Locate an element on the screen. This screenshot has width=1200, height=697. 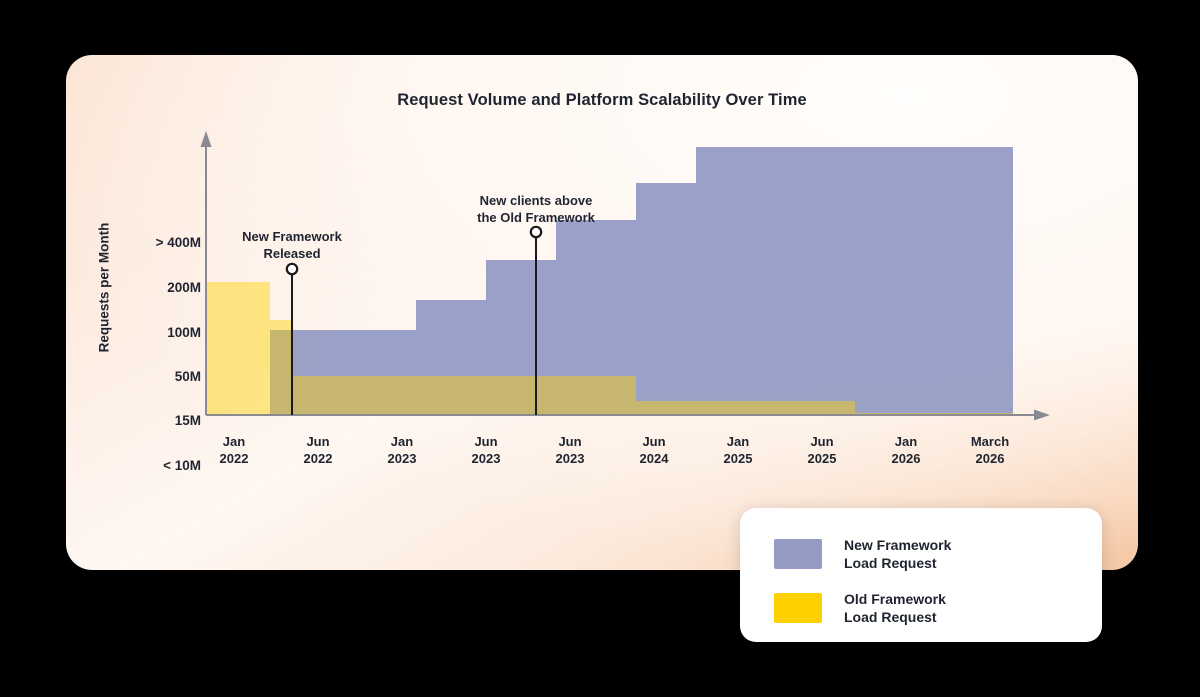
legend-label: Old Framework Load Request is located at coordinates (895, 608).